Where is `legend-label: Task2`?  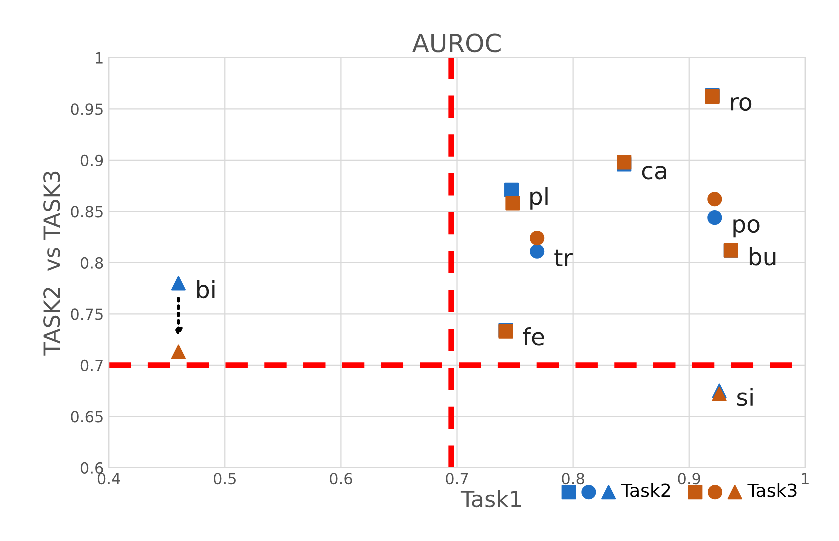 legend-label: Task2 is located at coordinates (645, 490).